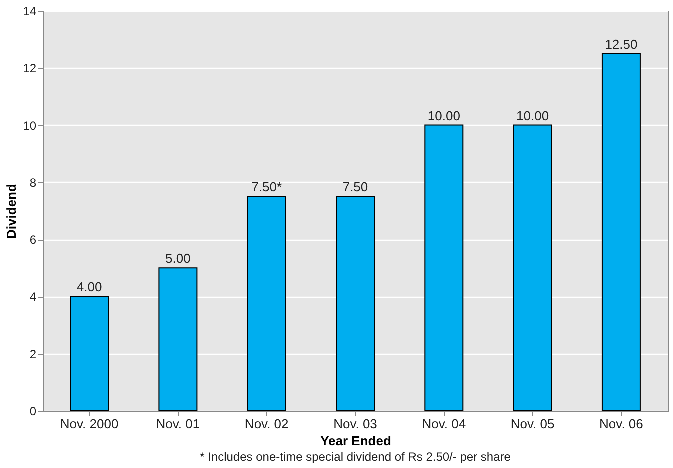 The image size is (673, 468). I want to click on y-tick-label: 8, so click(33, 183).